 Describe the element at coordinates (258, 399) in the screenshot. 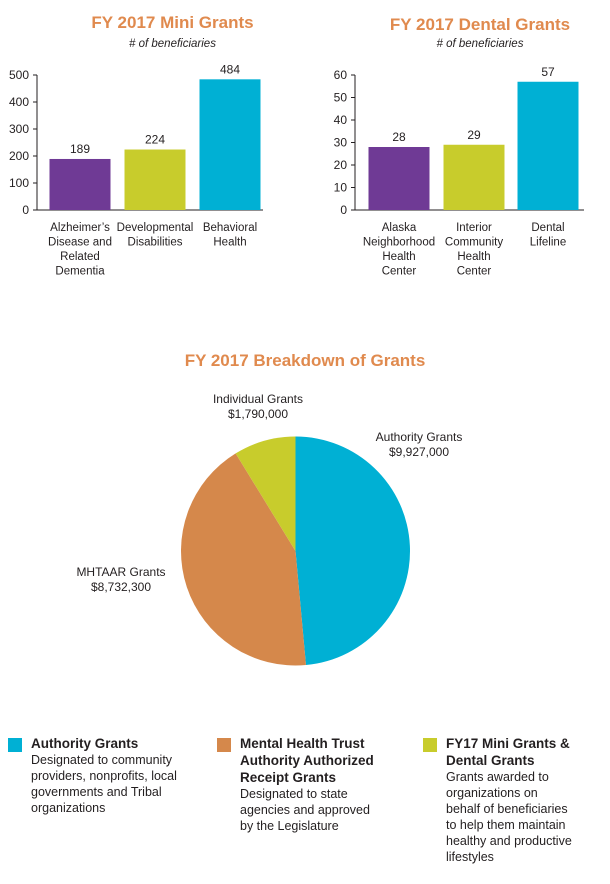

I see `pie-slice-label: Individual Grants` at that location.